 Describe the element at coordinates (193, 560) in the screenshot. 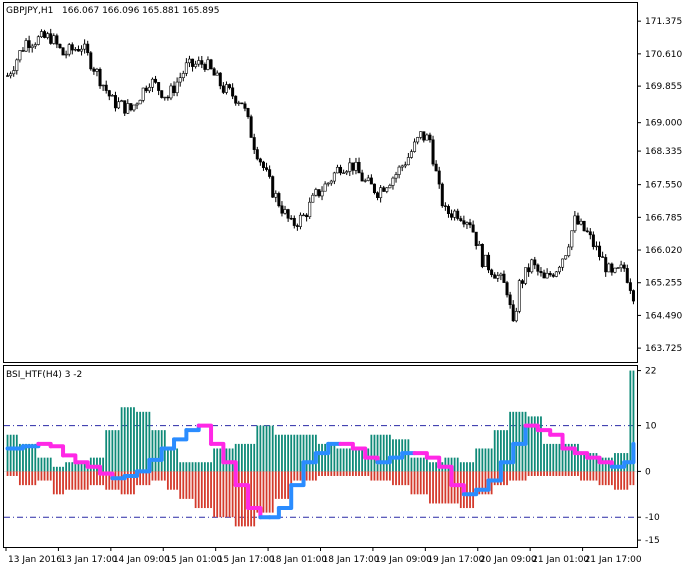

I see `time-tick-label: 15 Jan 01:00` at that location.